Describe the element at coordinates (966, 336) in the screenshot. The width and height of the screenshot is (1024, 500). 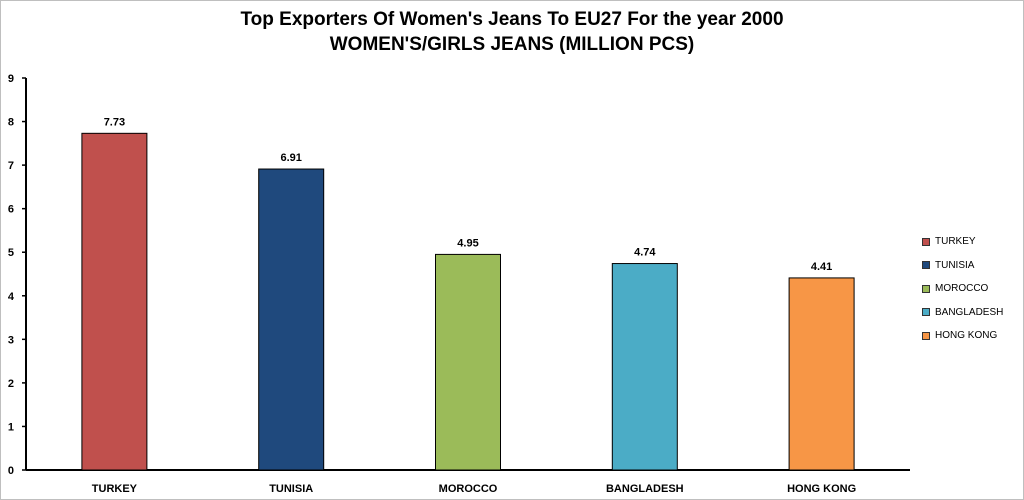
I see `legend-label: HONG KONG` at that location.